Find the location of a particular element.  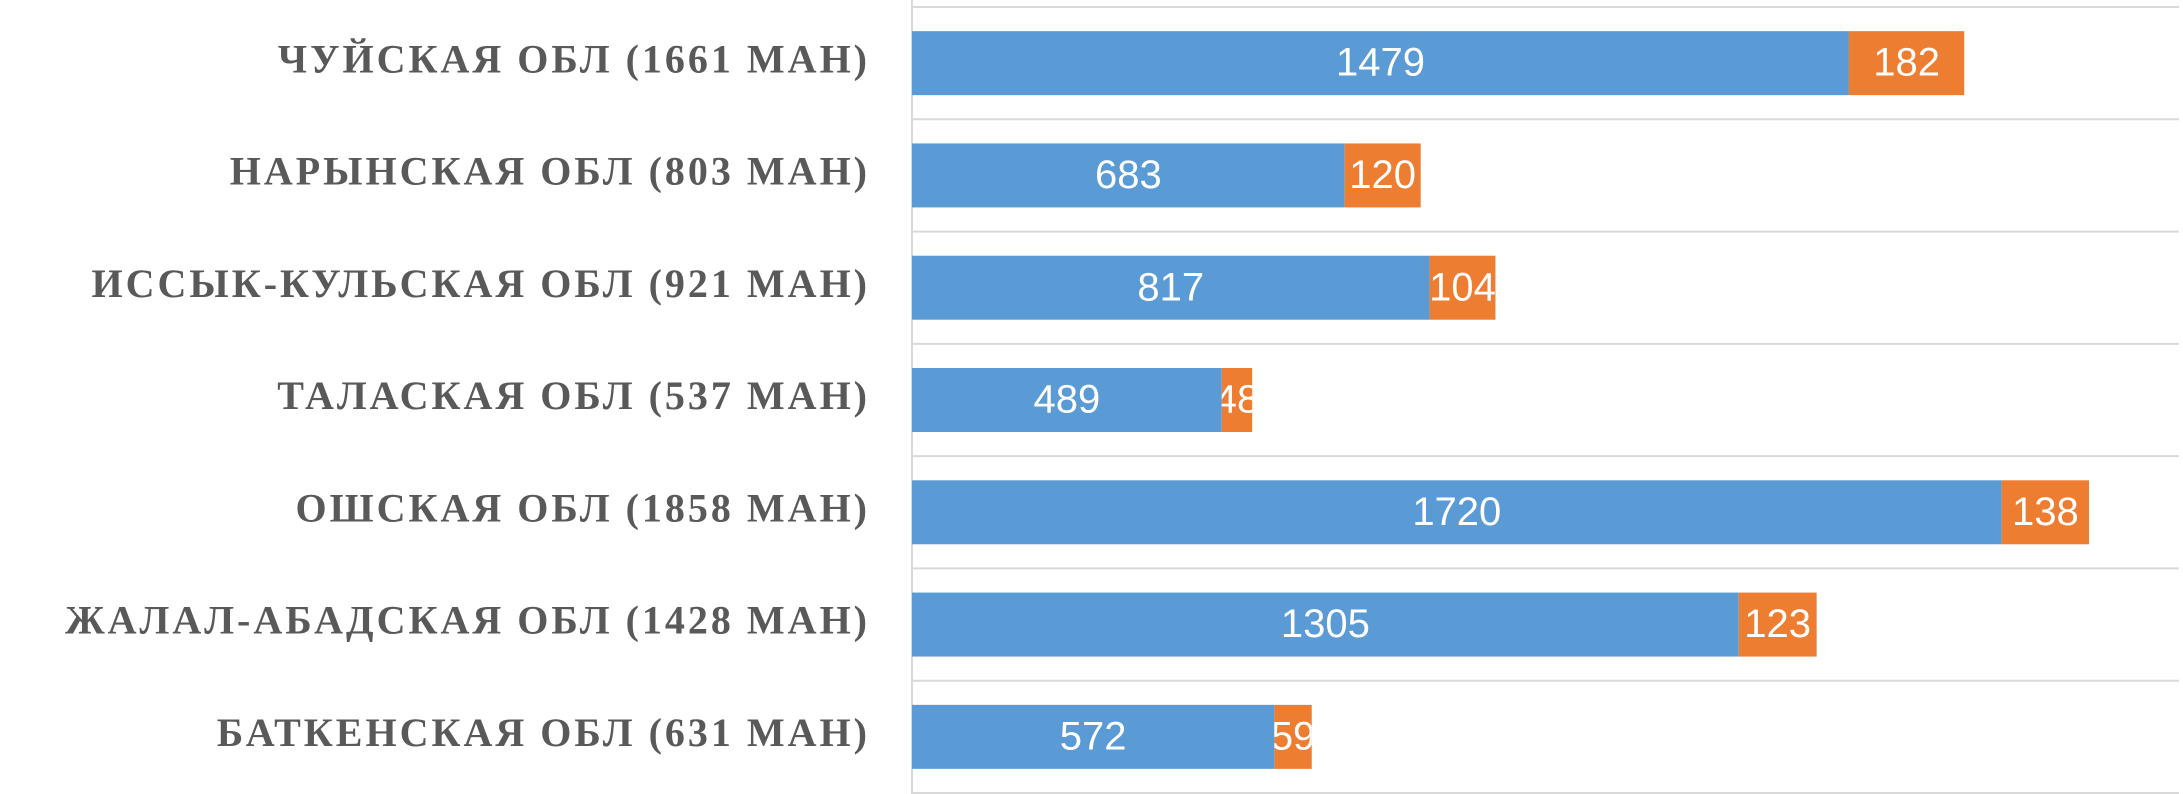

category-label: ЖАЛАЛ-АБАДСКАЯ ОБЛ (1428 МАН) is located at coordinates (467, 620).